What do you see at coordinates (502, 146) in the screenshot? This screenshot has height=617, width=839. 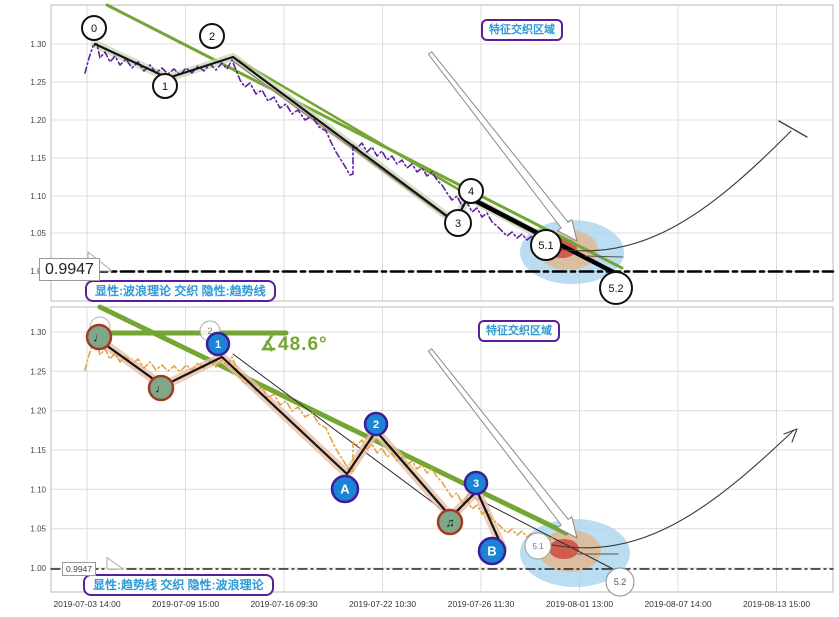 I see `pointer-arrow-top` at bounding box center [502, 146].